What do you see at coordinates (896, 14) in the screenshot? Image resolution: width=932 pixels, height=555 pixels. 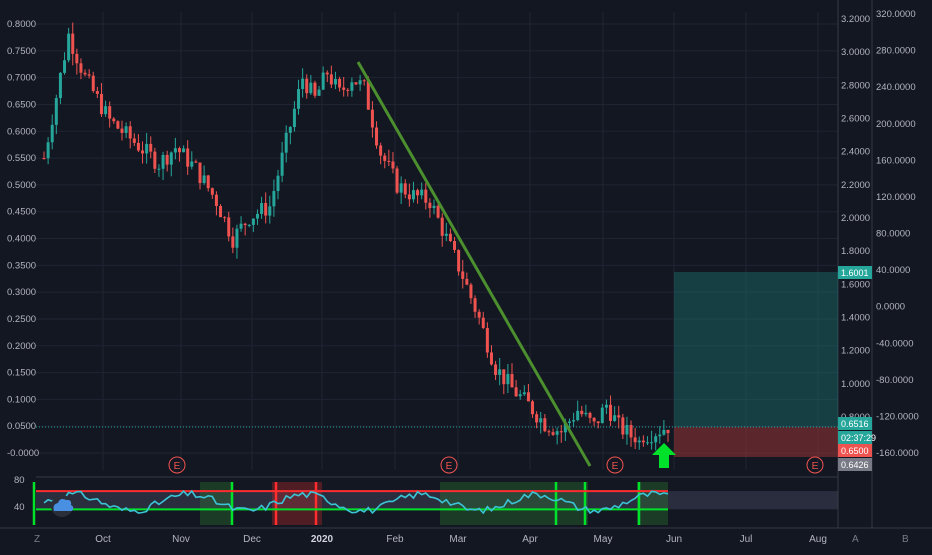 I see `pct-axis-tick: 320.0000` at bounding box center [896, 14].